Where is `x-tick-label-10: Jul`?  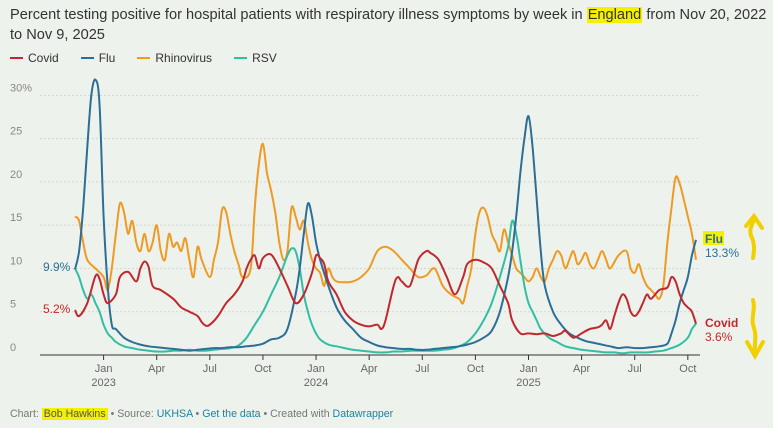 x-tick-label-10: Jul is located at coordinates (635, 369).